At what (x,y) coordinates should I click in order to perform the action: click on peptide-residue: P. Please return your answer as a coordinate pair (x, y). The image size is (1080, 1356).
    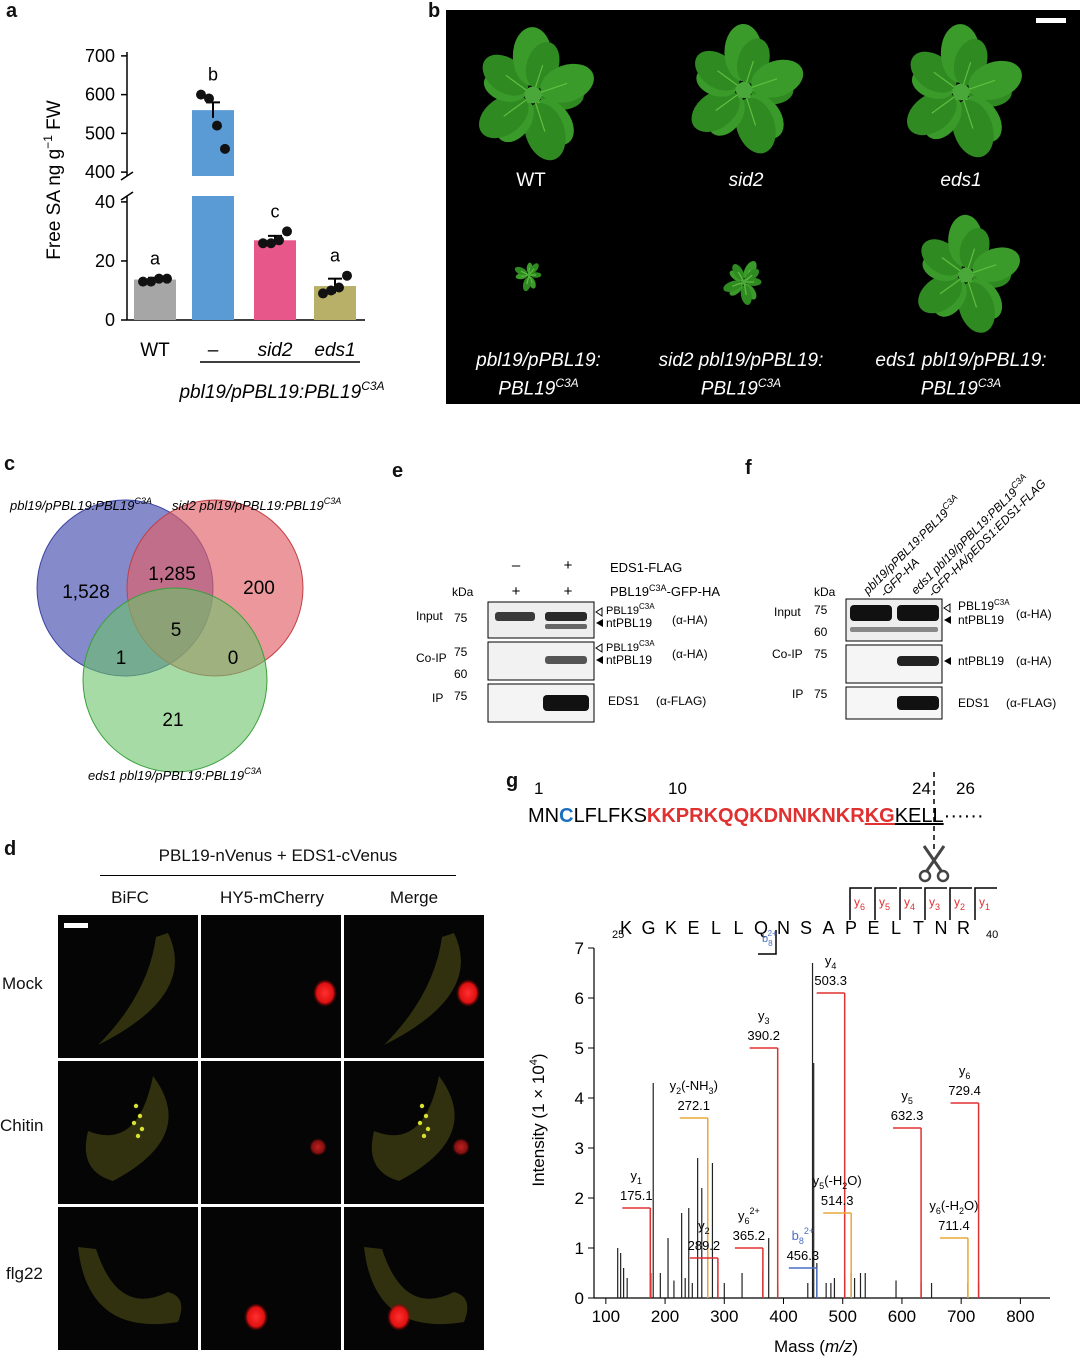
    Looking at the image, I should click on (851, 928).